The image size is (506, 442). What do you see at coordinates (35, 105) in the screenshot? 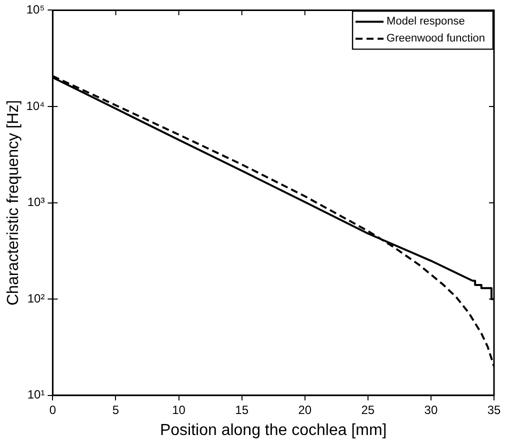
I see `y-tick-label: 10⁴` at bounding box center [35, 105].